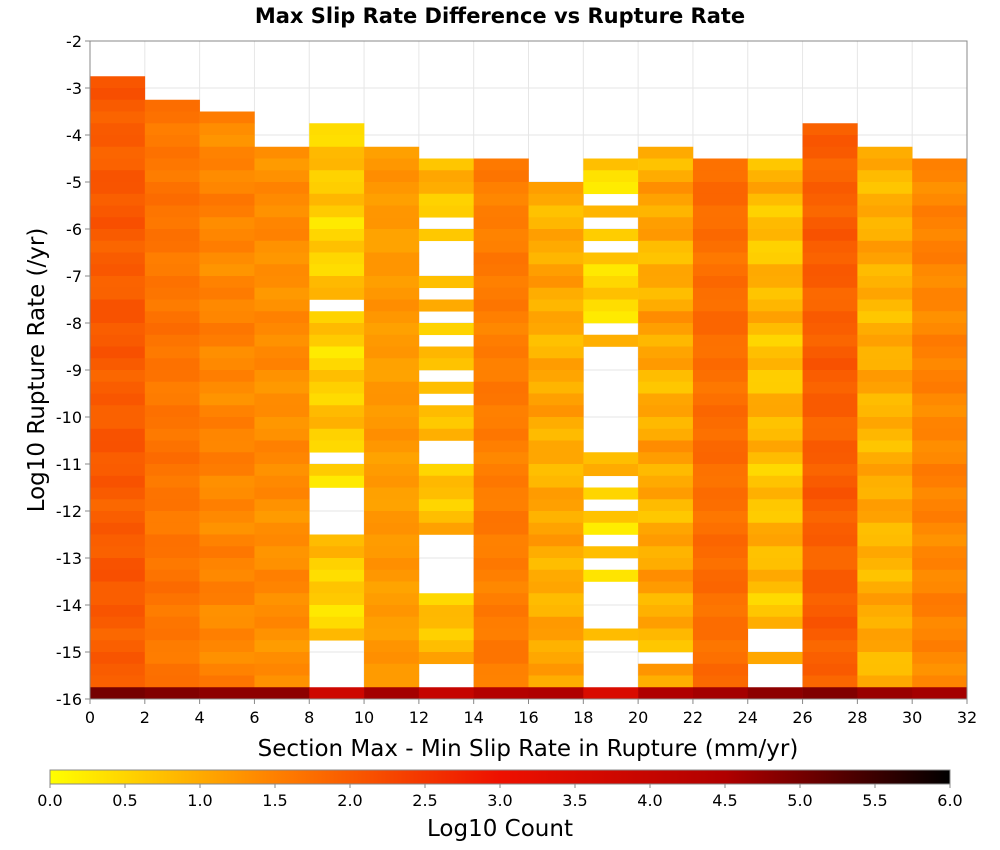 The image size is (1000, 850). Describe the element at coordinates (274, 800) in the screenshot. I see `colorbar-tick-label: 1.5` at that location.